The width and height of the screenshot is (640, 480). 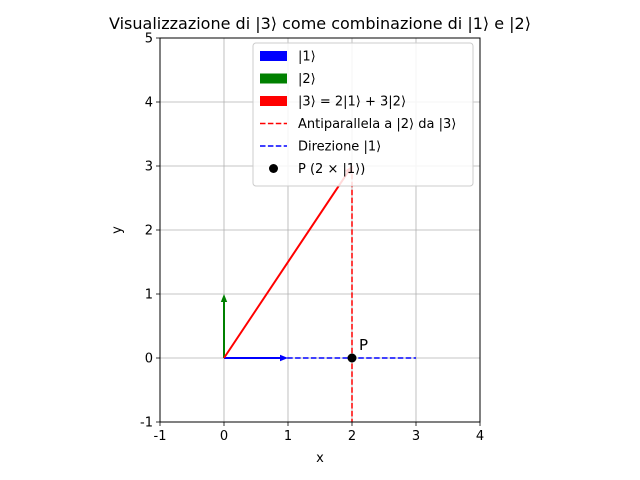 What do you see at coordinates (480, 436) in the screenshot?
I see `x-tick-label: 4` at bounding box center [480, 436].